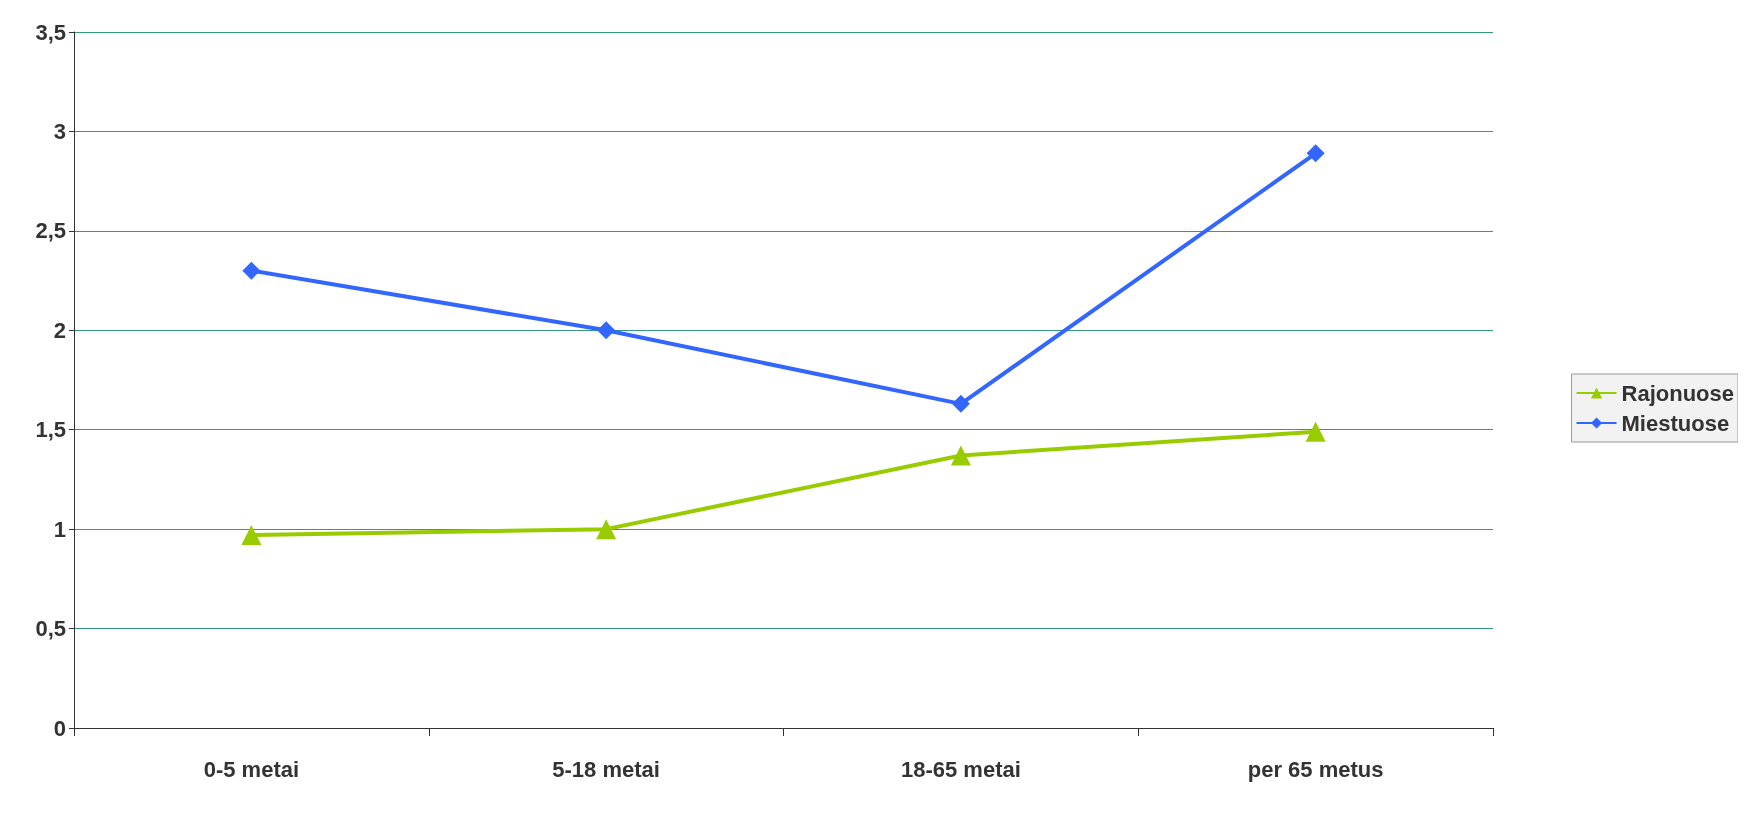  I want to click on y-tick-label: 2, so click(59, 330).